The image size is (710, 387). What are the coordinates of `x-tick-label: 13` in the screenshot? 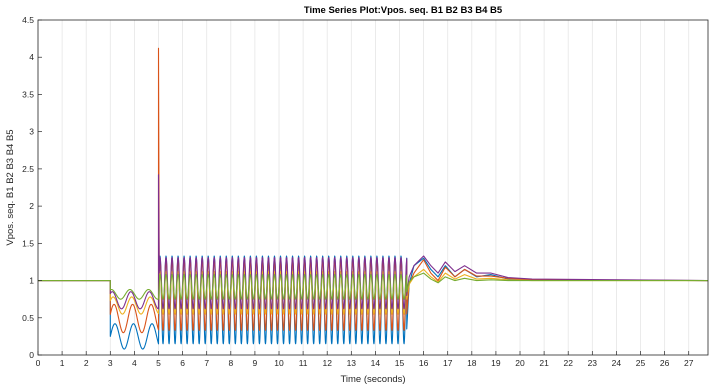 It's located at (352, 363).